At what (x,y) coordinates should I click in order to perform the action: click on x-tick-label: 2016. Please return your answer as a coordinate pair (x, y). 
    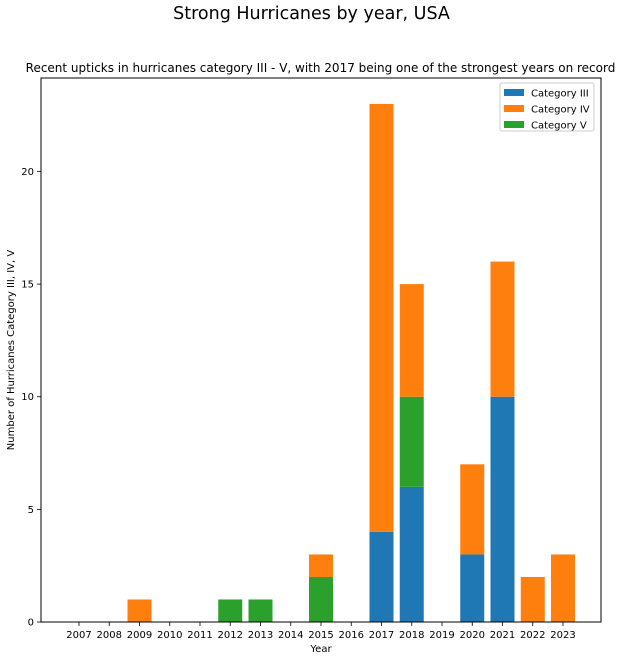
    Looking at the image, I should click on (351, 635).